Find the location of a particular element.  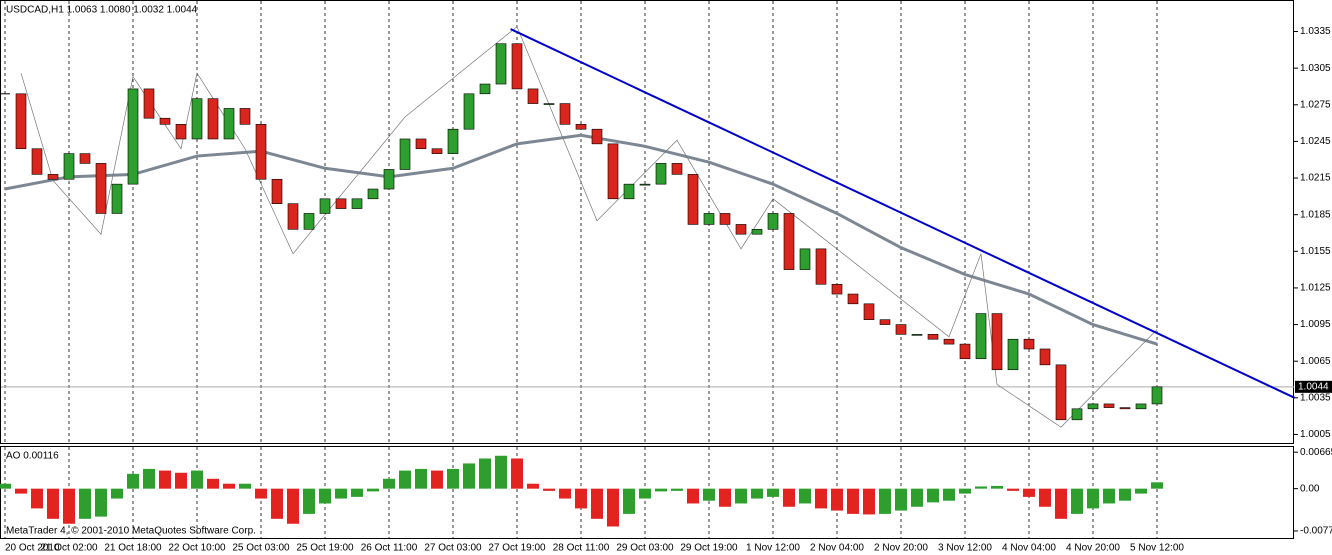

ao-title: AO 0.00116 is located at coordinates (32, 456).